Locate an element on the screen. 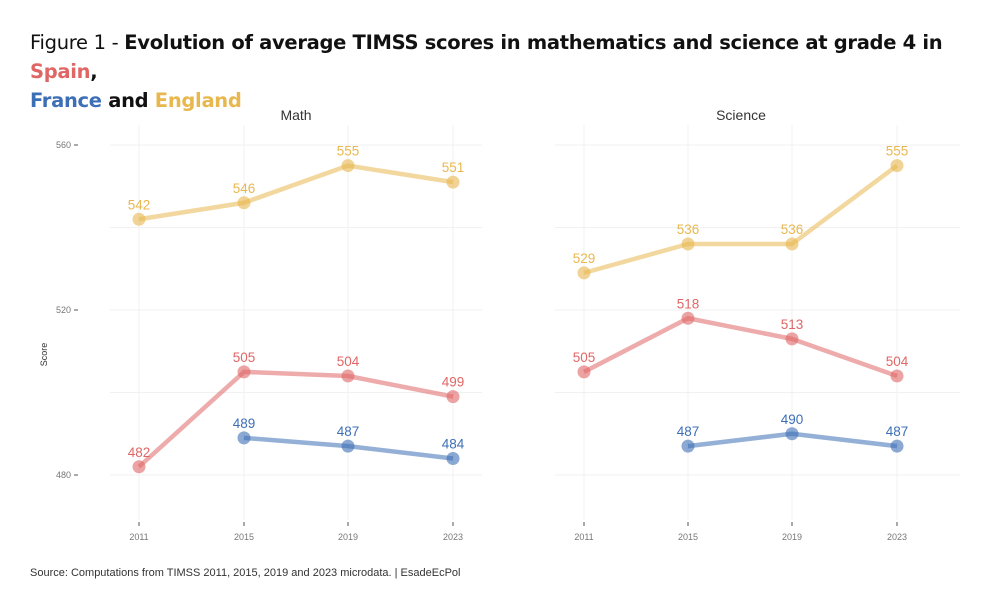 The width and height of the screenshot is (996, 594). data-label: 482 is located at coordinates (139, 452).